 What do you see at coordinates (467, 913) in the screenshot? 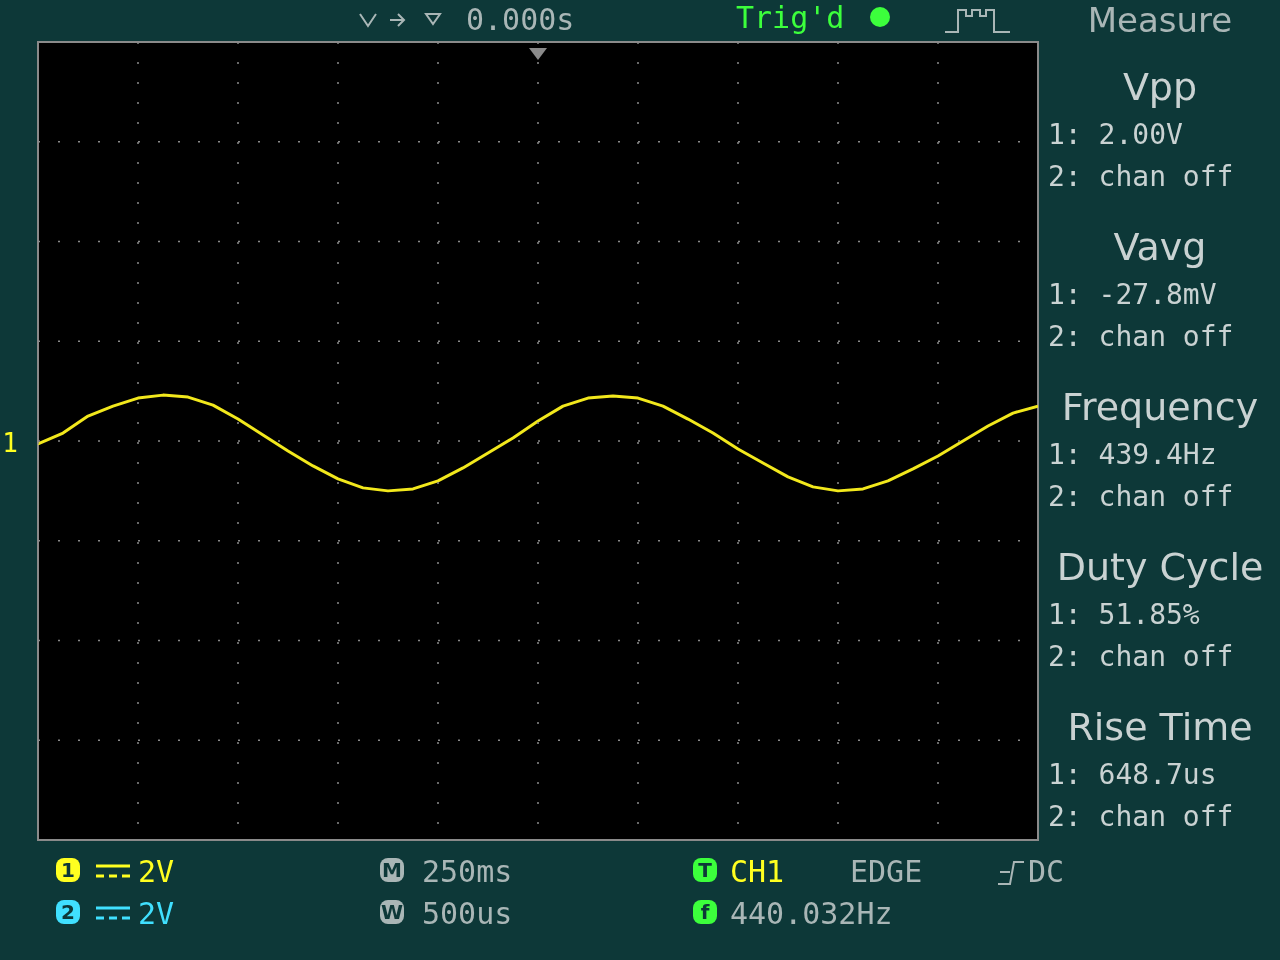
I see `text: 500us` at bounding box center [467, 913].